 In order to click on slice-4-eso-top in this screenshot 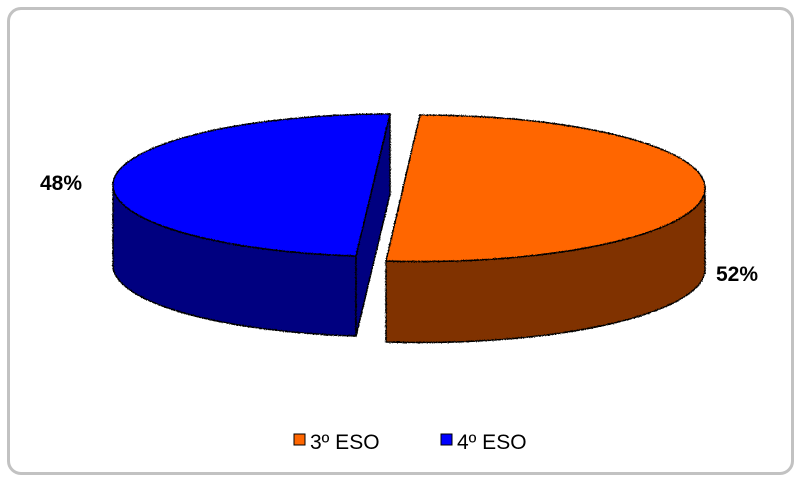, I will do `click(251, 185)`.